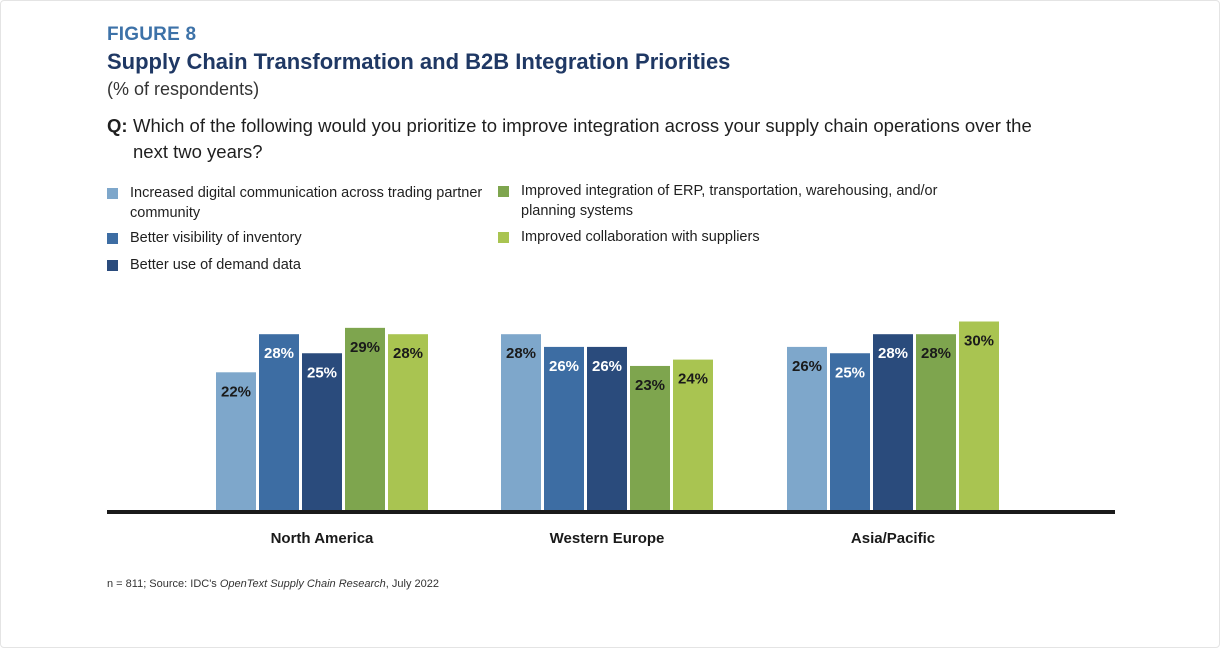 This screenshot has width=1222, height=650. I want to click on value-label-western-europe-series-4: 23%, so click(650, 385).